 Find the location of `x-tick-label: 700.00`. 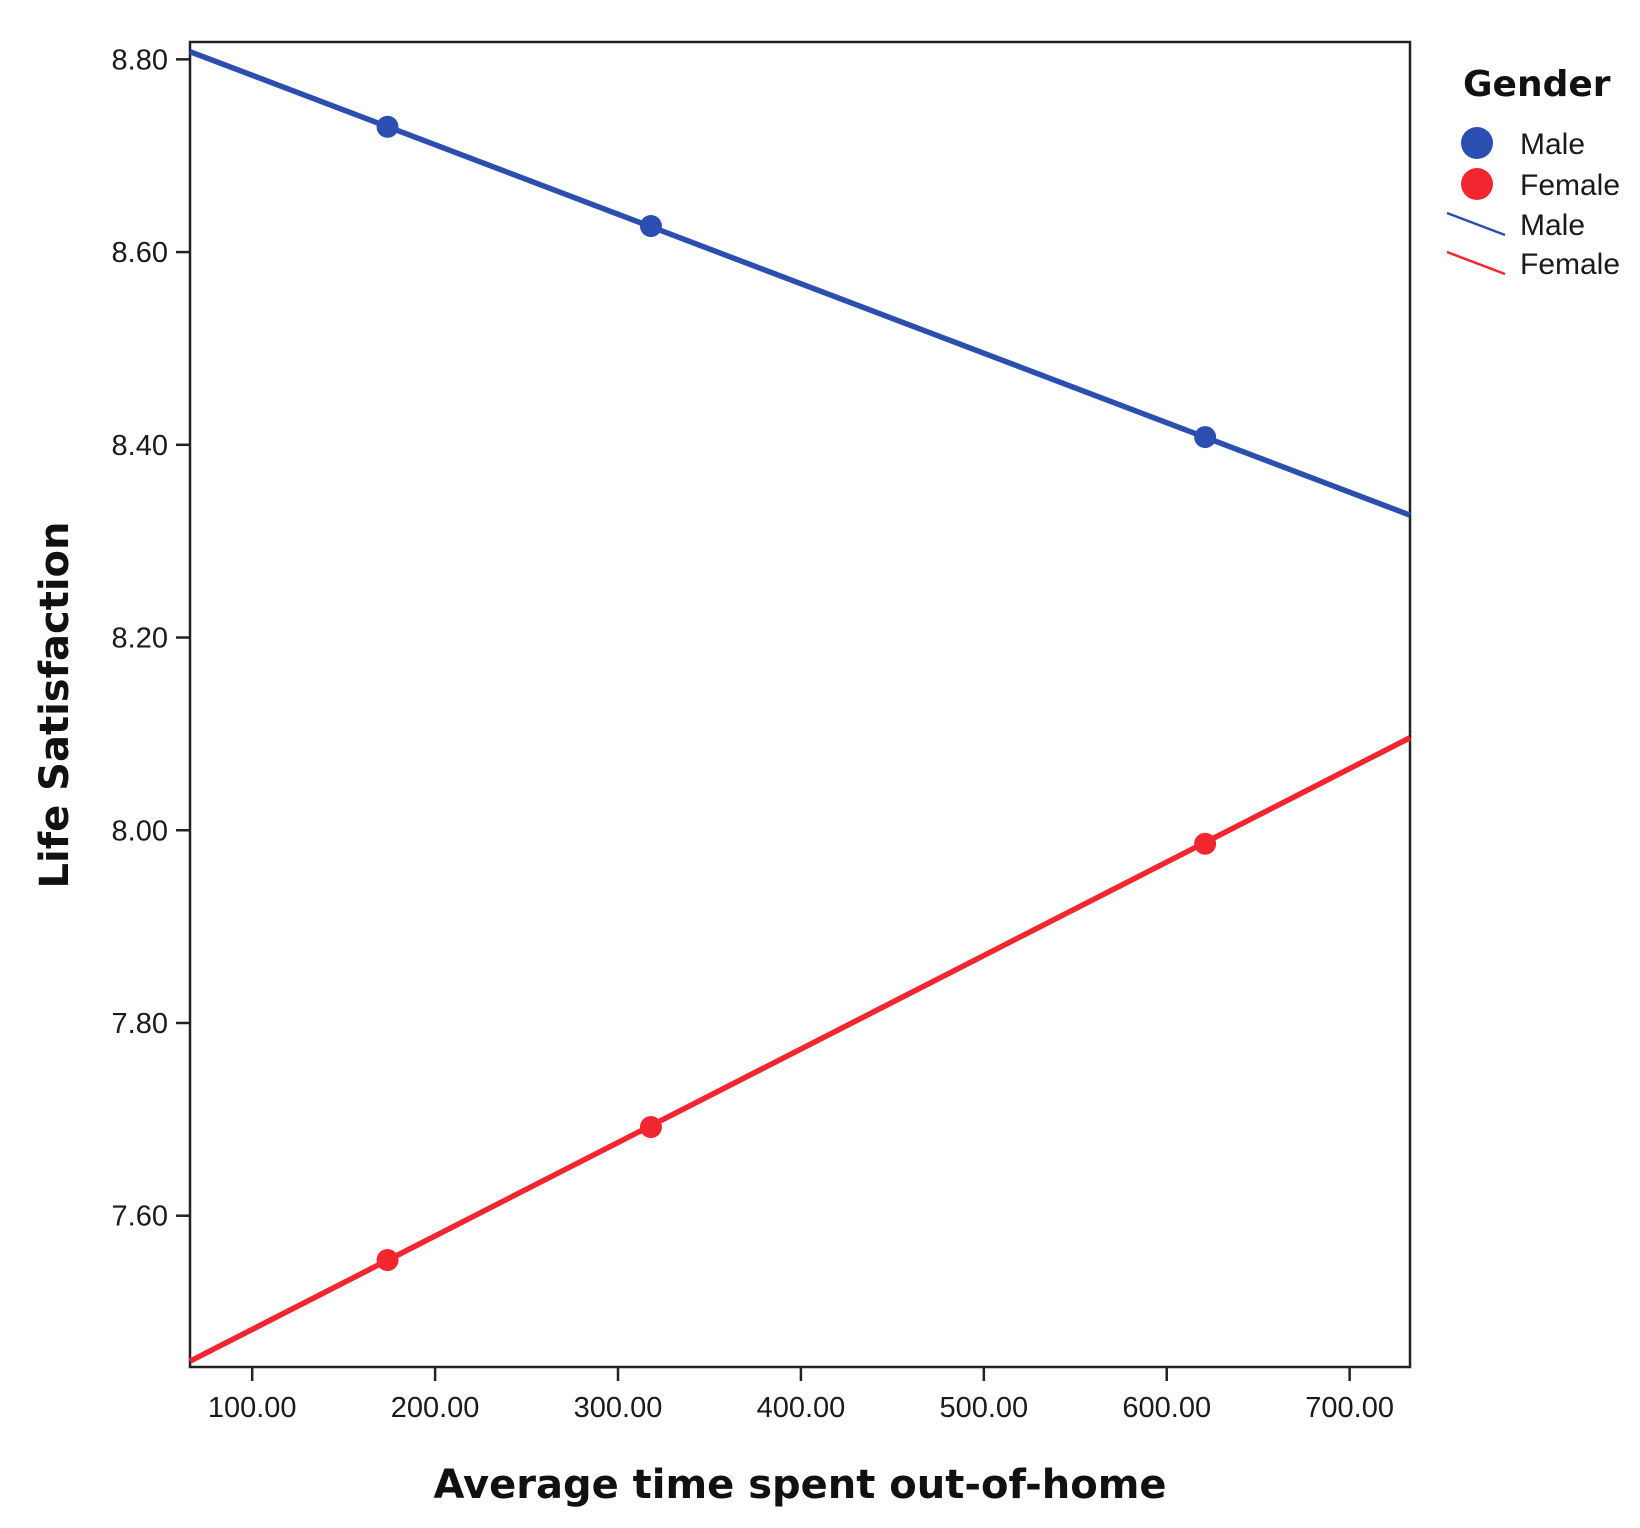

x-tick-label: 700.00 is located at coordinates (1349, 1408).